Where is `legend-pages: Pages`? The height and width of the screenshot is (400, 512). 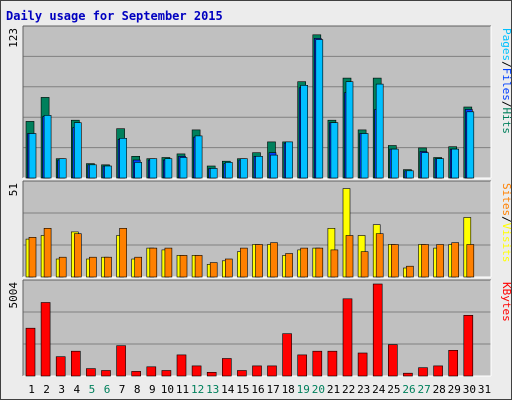 legend-pages: Pages is located at coordinates (506, 44).